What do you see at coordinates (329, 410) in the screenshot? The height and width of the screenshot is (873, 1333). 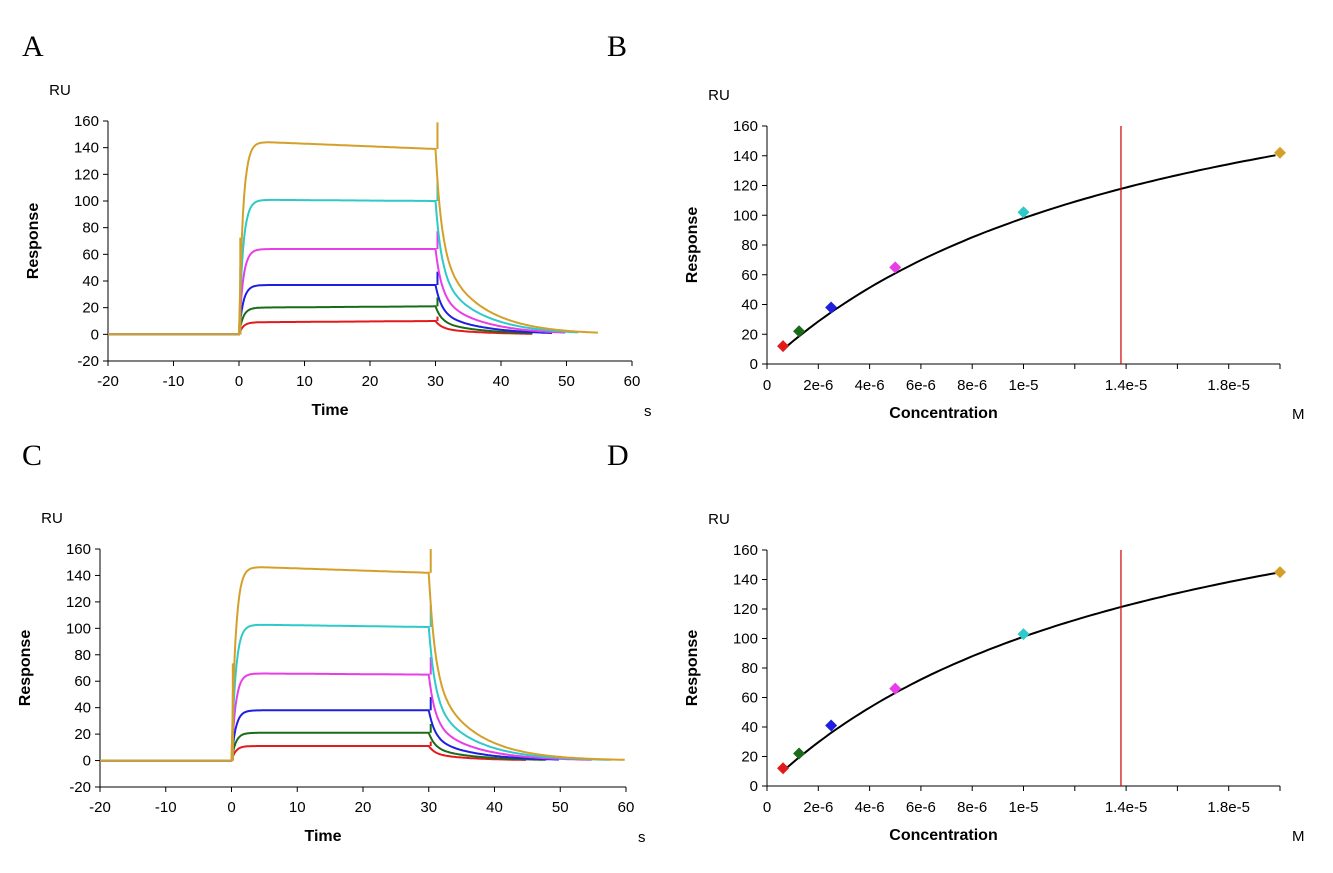 I see `x-axis-title: Time` at bounding box center [329, 410].